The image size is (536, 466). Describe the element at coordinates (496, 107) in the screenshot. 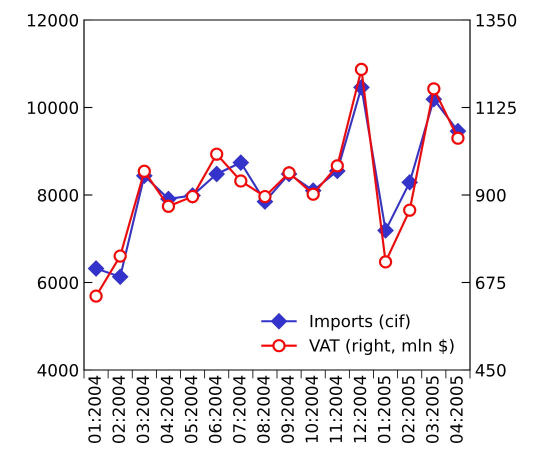

I see `y2-tick-label: 1125` at that location.